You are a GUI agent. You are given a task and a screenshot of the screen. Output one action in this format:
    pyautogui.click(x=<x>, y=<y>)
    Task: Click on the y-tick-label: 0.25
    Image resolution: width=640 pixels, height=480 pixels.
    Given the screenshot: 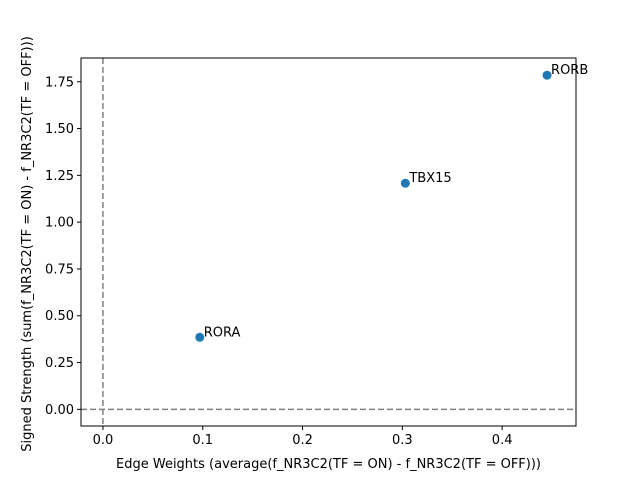 What is the action you would take?
    pyautogui.click(x=59, y=363)
    